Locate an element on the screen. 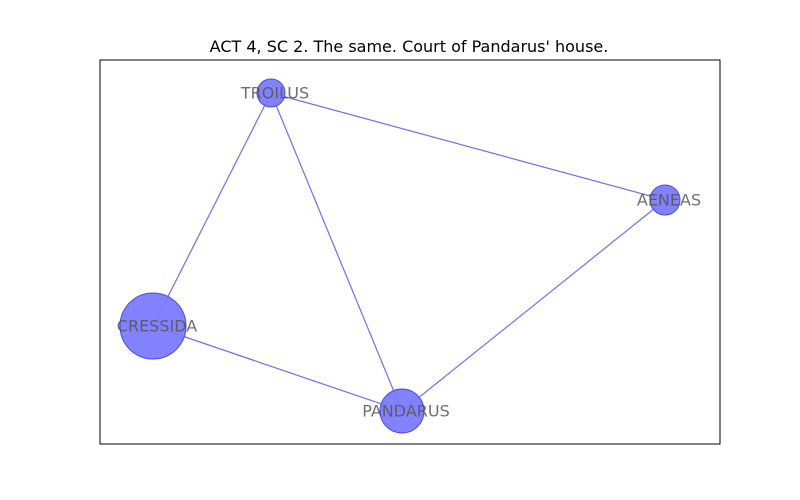 The width and height of the screenshot is (800, 500). node-label-aeneas: AENEAS is located at coordinates (669, 200).